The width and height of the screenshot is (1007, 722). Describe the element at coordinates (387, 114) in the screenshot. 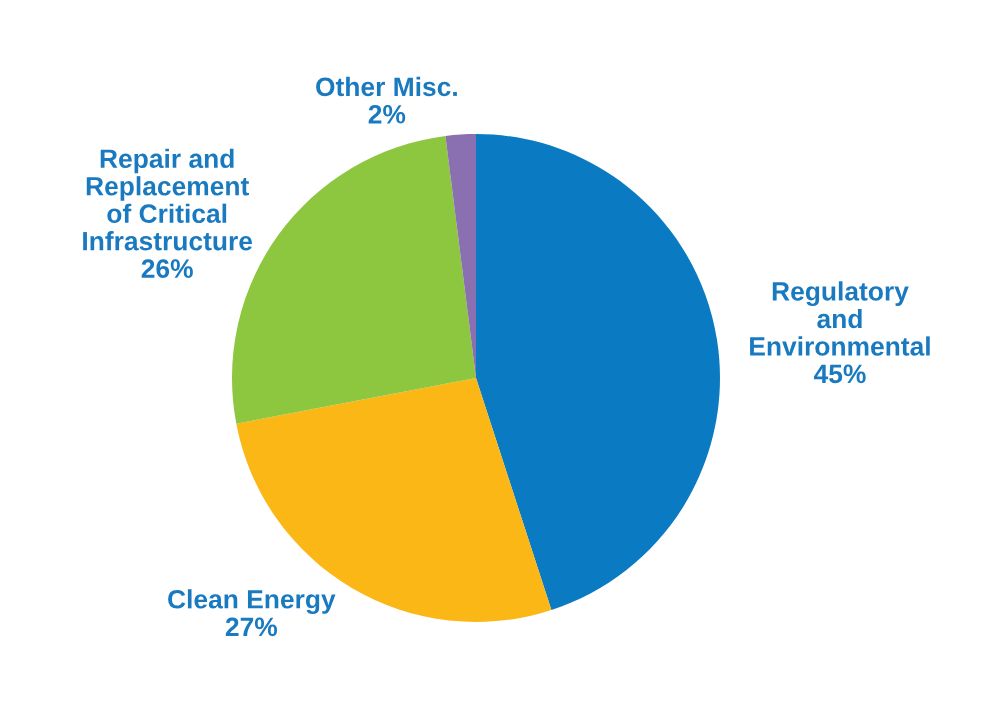

I see `data-label: 2%` at that location.